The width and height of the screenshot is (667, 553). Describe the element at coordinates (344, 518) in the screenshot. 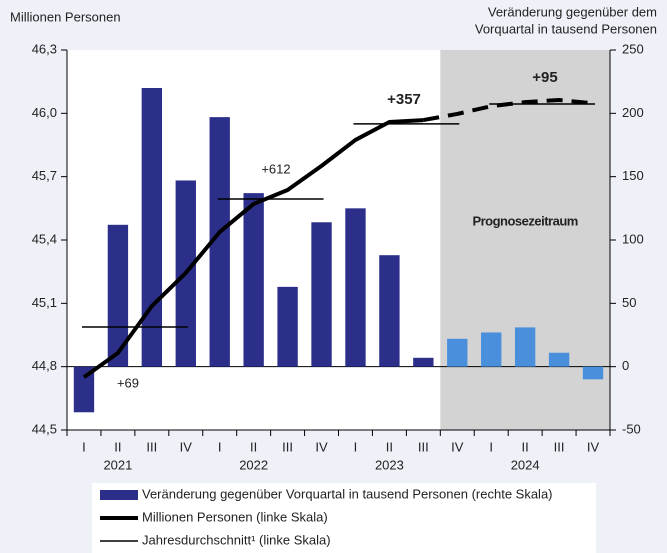

I see `legend-box` at that location.